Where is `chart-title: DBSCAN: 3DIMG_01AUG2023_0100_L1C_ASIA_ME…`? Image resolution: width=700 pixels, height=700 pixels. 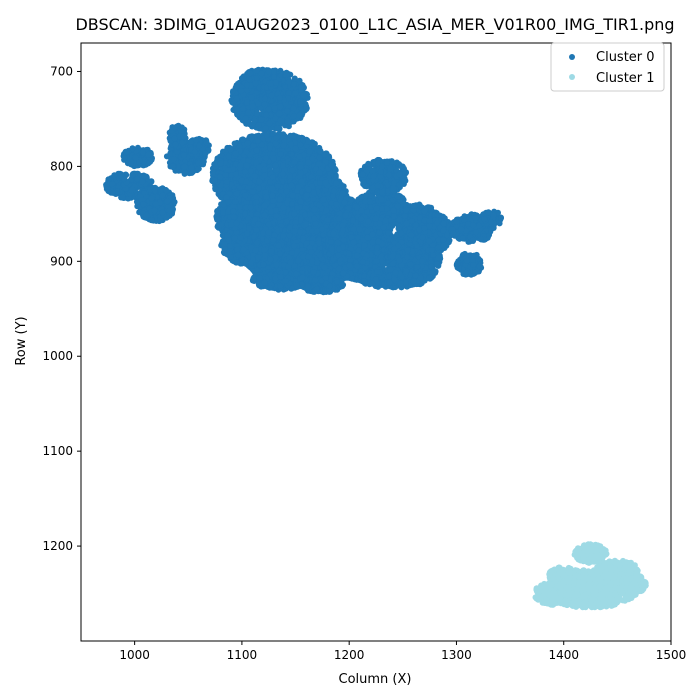 chart-title: DBSCAN: 3DIMG_01AUG2023_0100_L1C_ASIA_ME… is located at coordinates (374, 25).